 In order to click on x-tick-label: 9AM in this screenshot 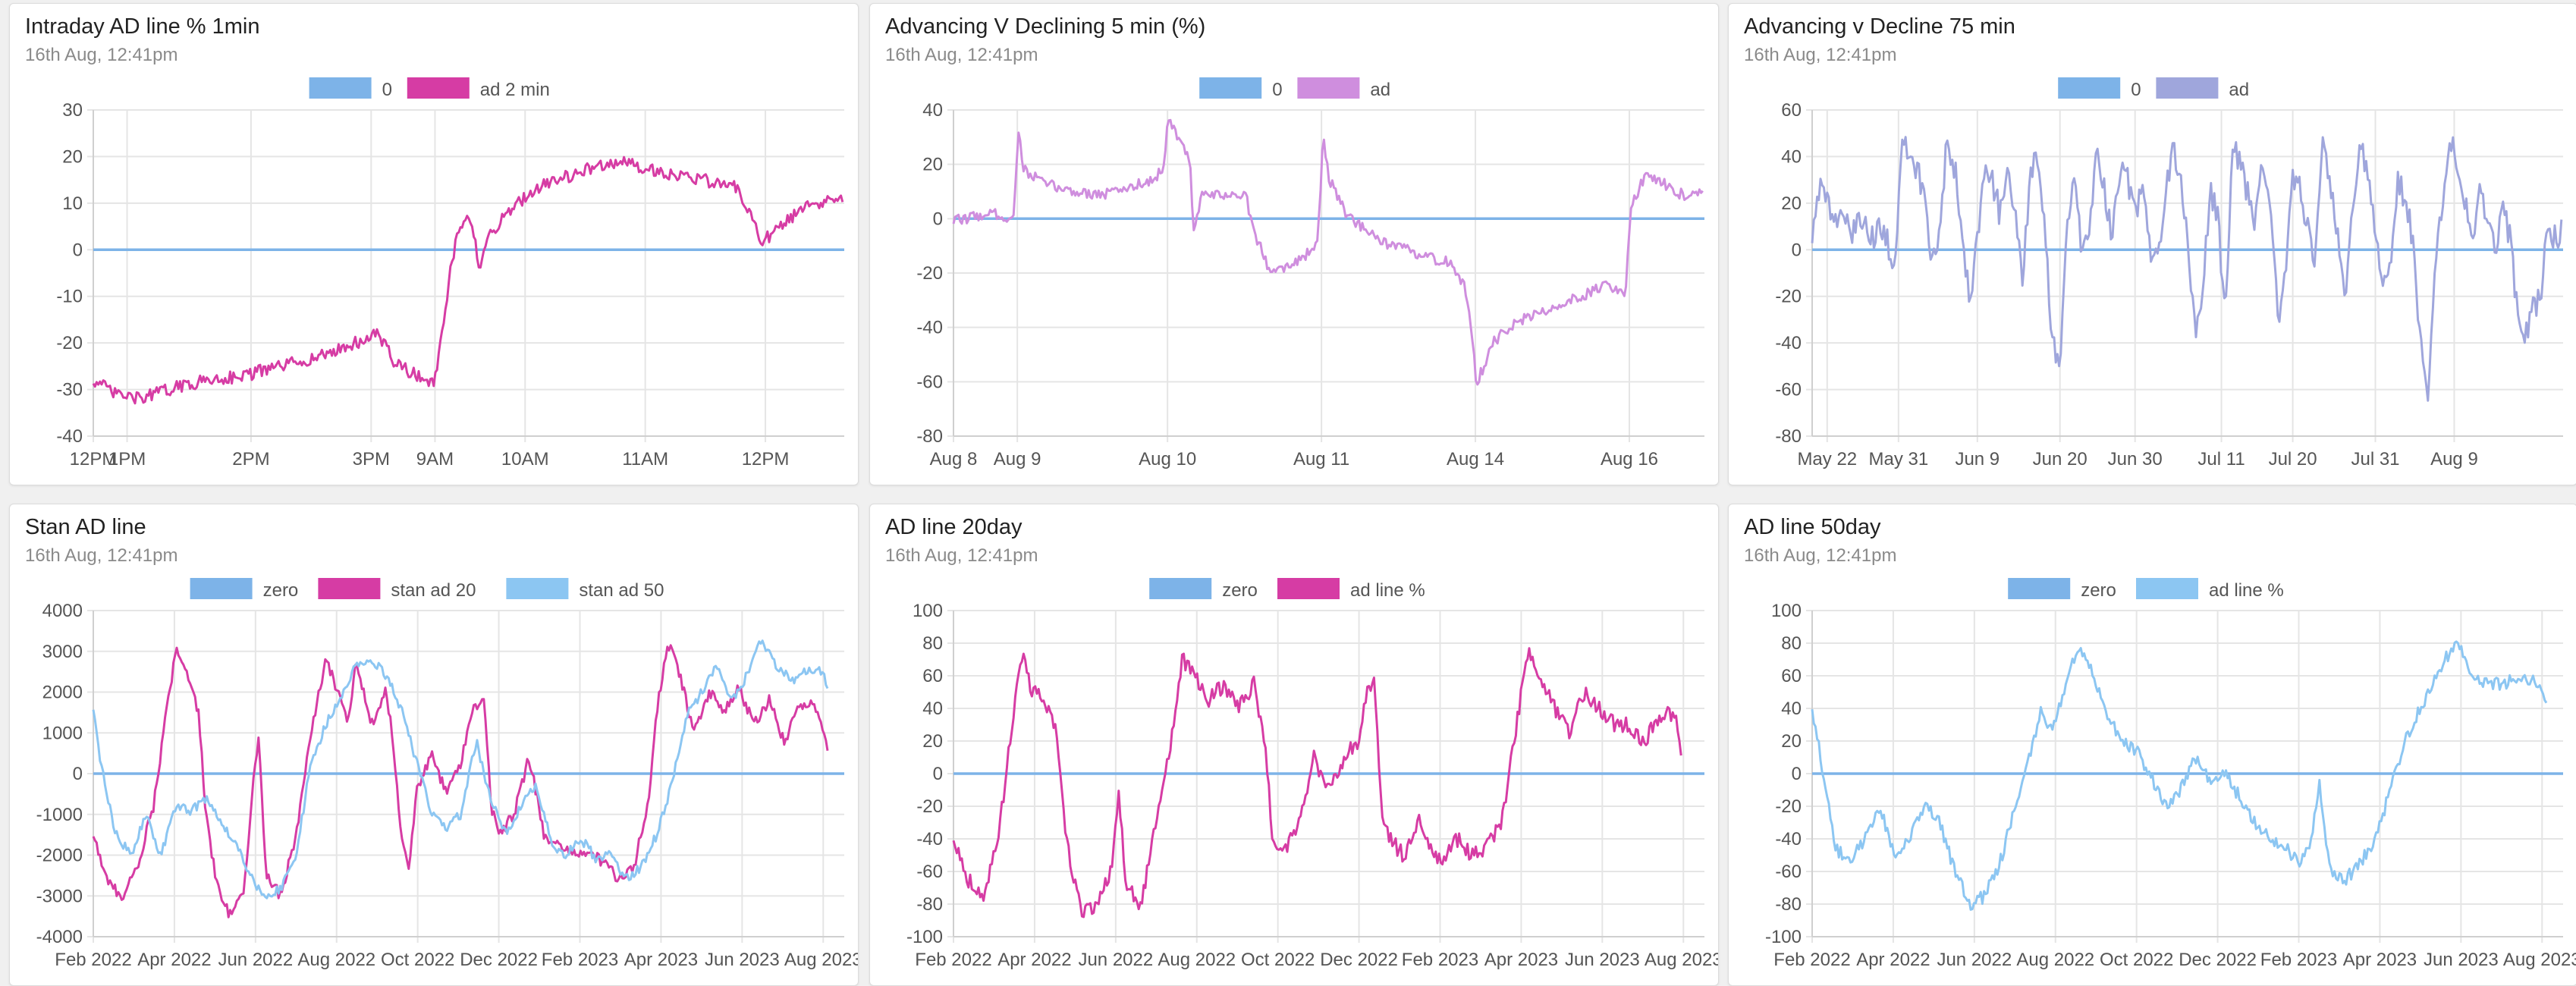, I will do `click(435, 459)`.